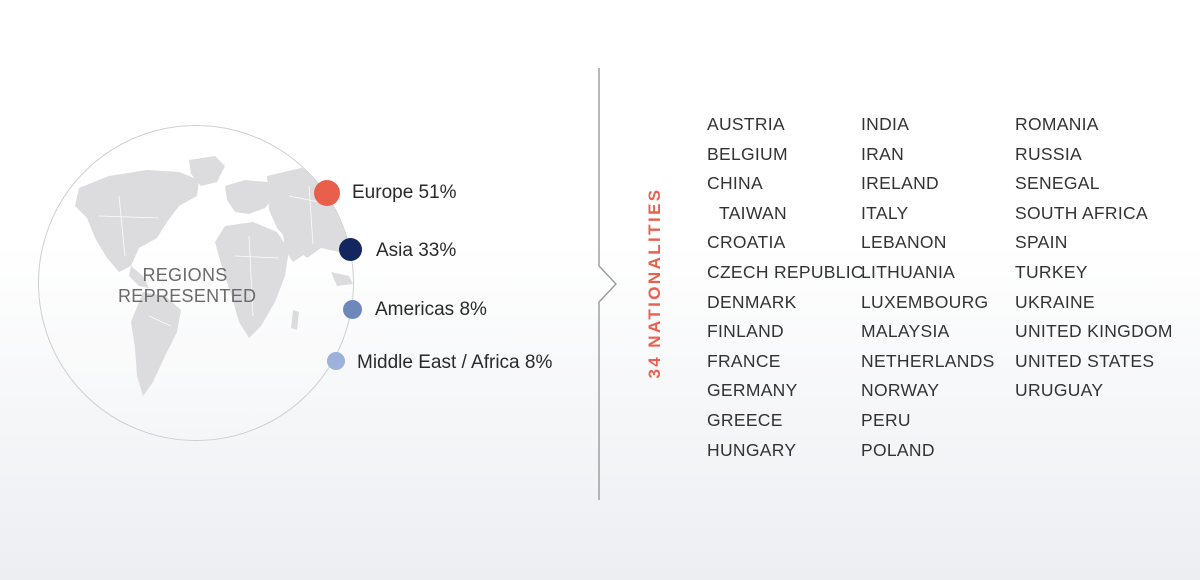 The image size is (1200, 580). I want to click on country-item: SOUTH AFRICA, so click(1081, 212).